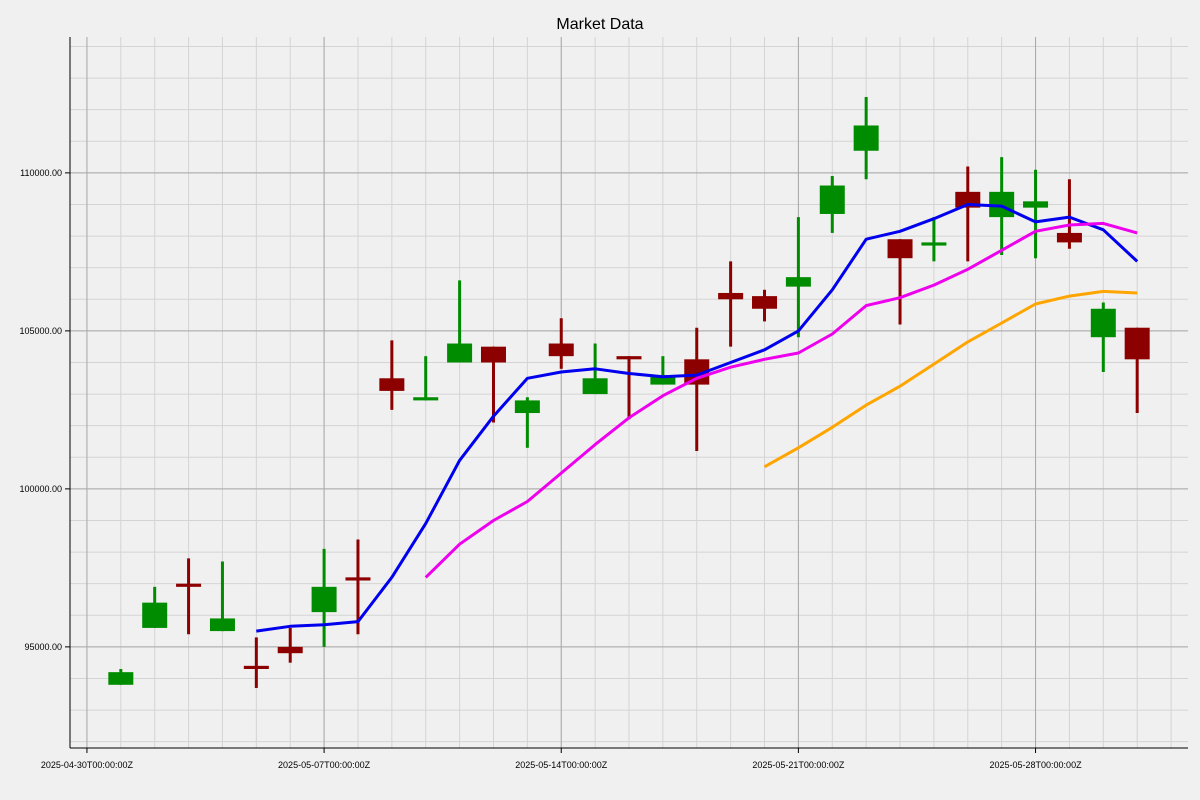  I want to click on series-line, so click(950, 379).